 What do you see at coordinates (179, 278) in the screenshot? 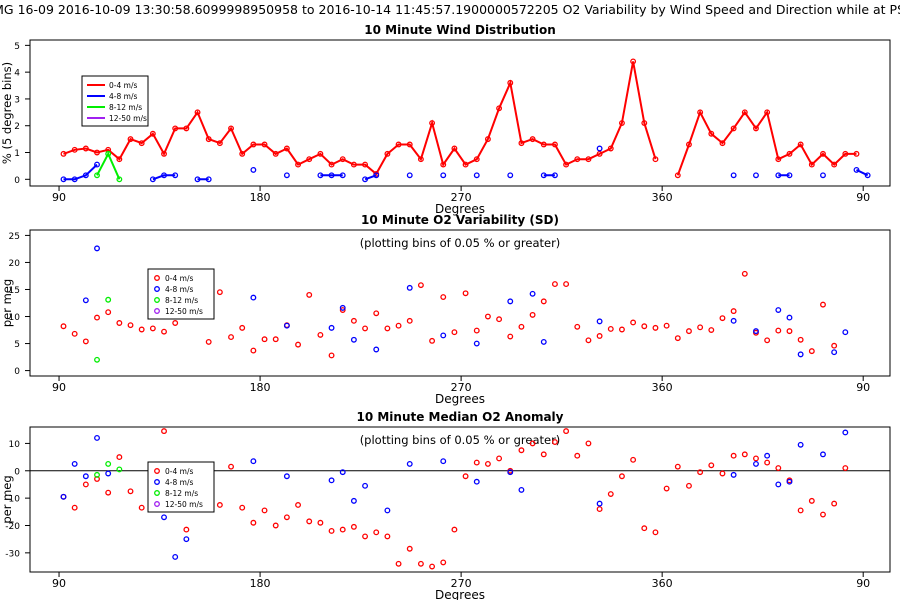
I see `legend-label: 0-4 m/s` at bounding box center [179, 278].